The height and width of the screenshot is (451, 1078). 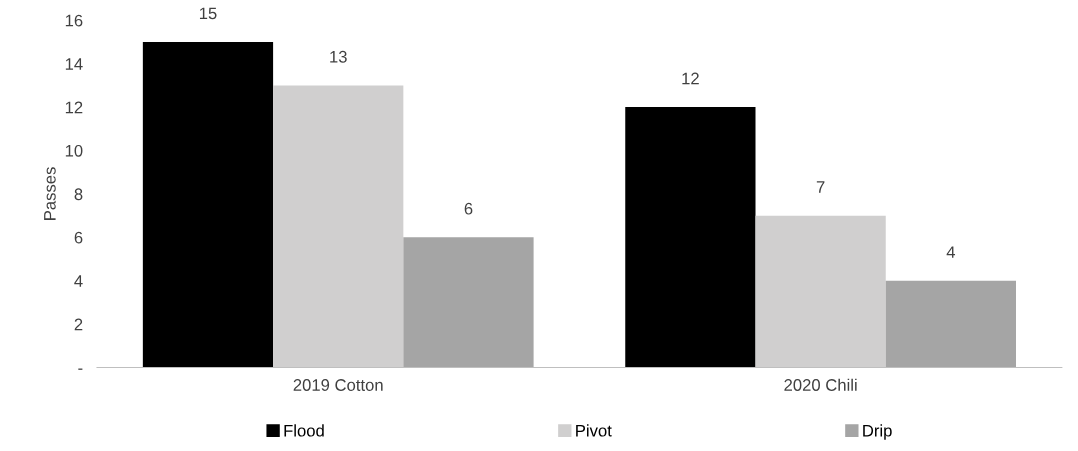 What do you see at coordinates (78, 237) in the screenshot?
I see `y-tick-label: 6` at bounding box center [78, 237].